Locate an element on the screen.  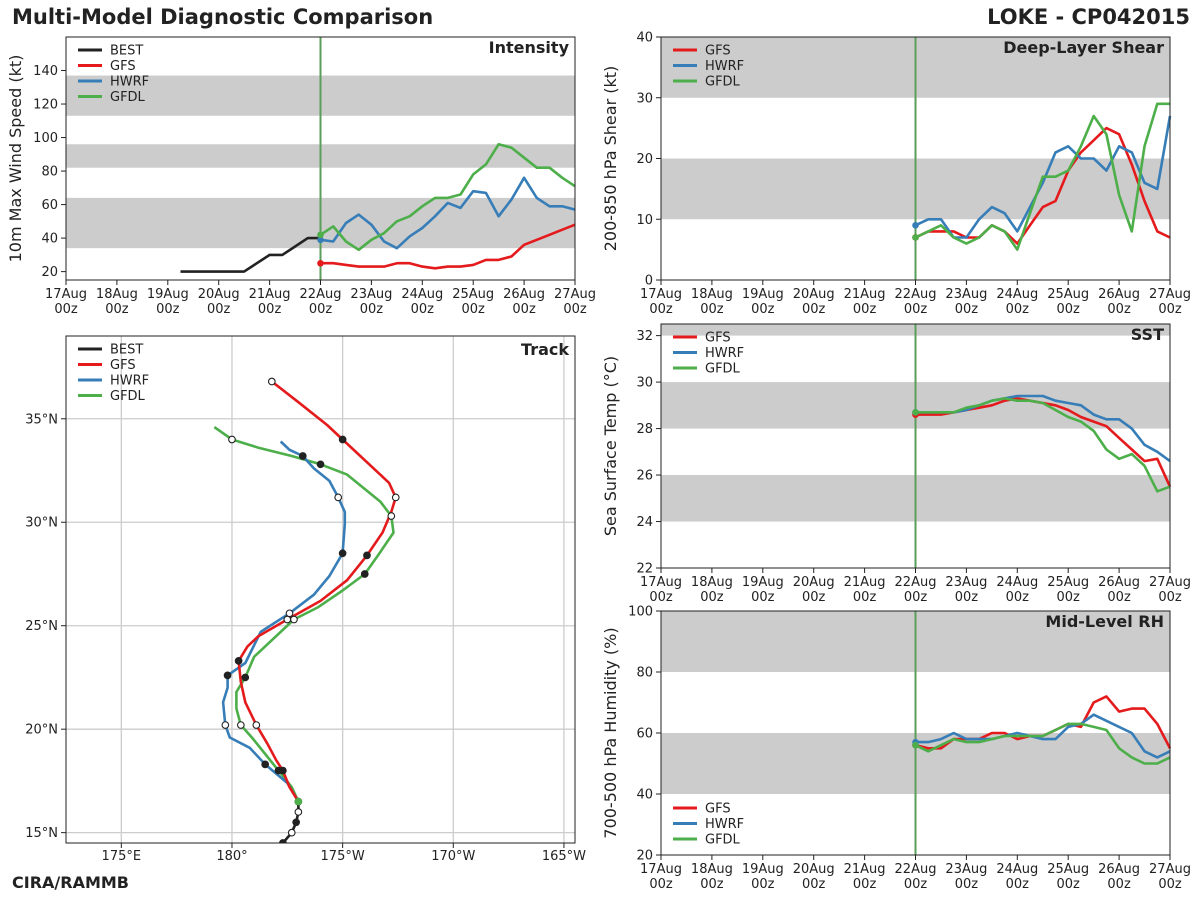
shear-start-point-gfdl is located at coordinates (915, 237).